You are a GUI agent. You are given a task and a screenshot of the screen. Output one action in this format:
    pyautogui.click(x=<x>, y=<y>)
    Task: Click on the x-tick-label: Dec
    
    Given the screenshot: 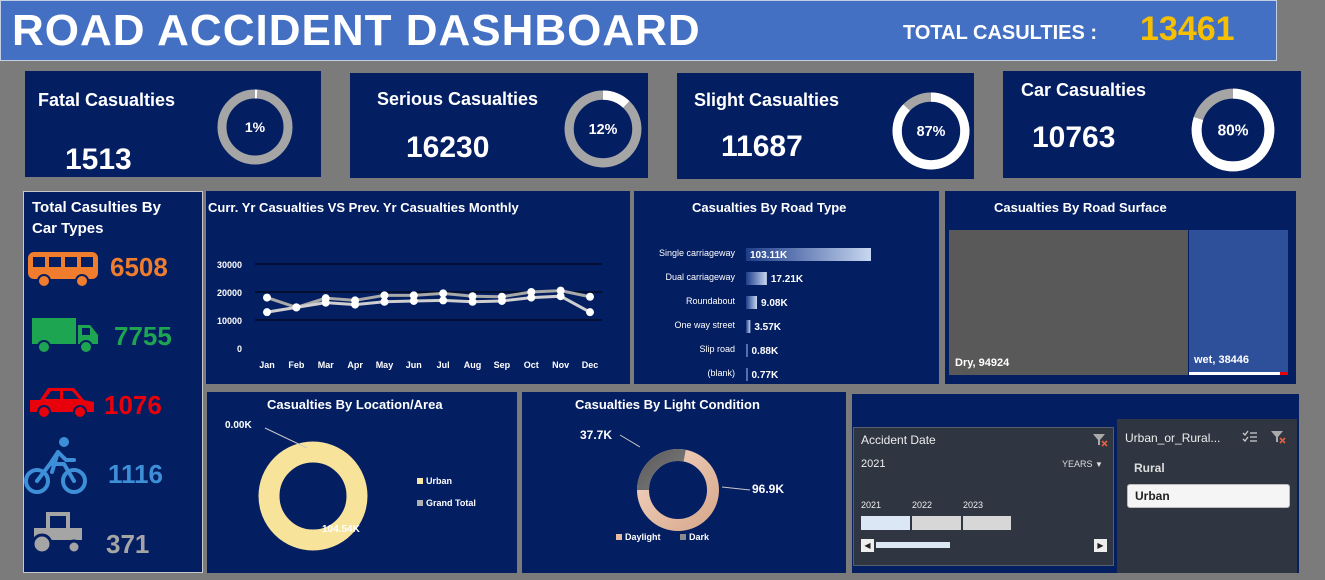 What is the action you would take?
    pyautogui.click(x=590, y=365)
    